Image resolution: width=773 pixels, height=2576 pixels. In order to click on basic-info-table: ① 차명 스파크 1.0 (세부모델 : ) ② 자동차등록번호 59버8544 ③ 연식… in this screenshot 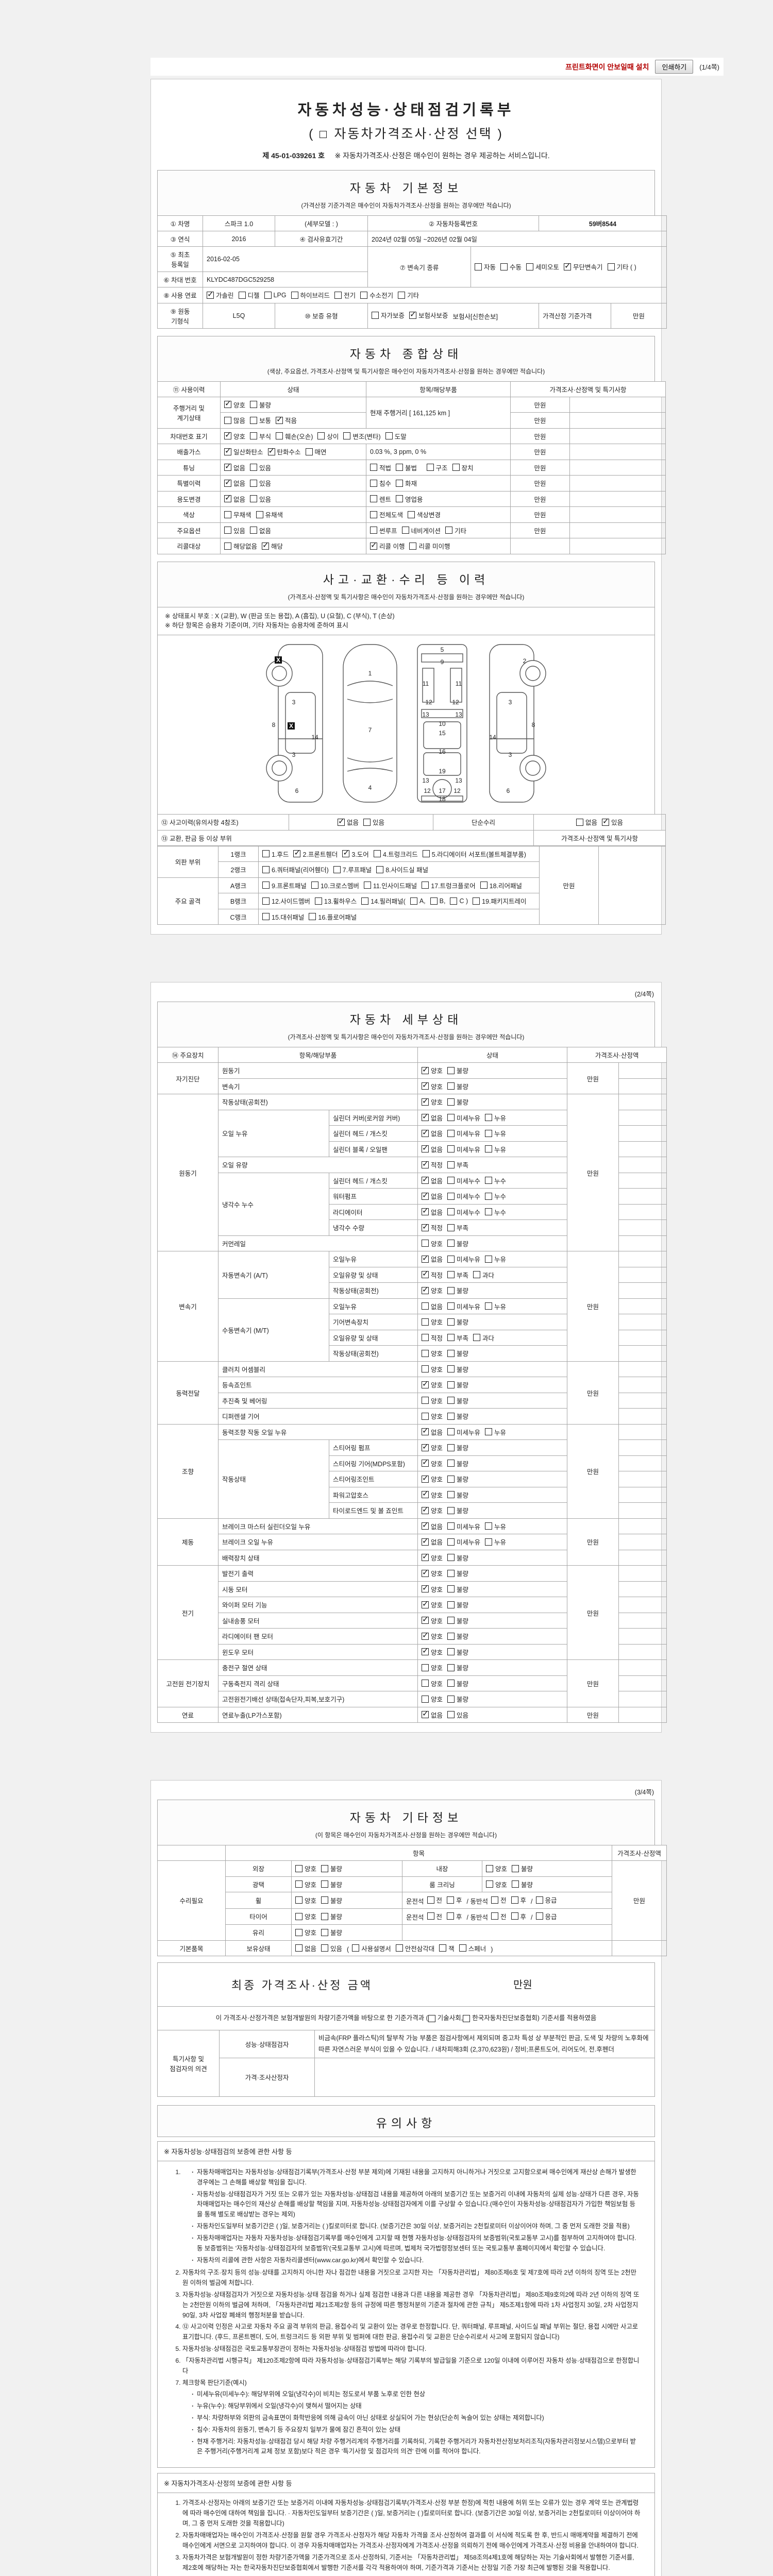, I will do `click(412, 272)`.